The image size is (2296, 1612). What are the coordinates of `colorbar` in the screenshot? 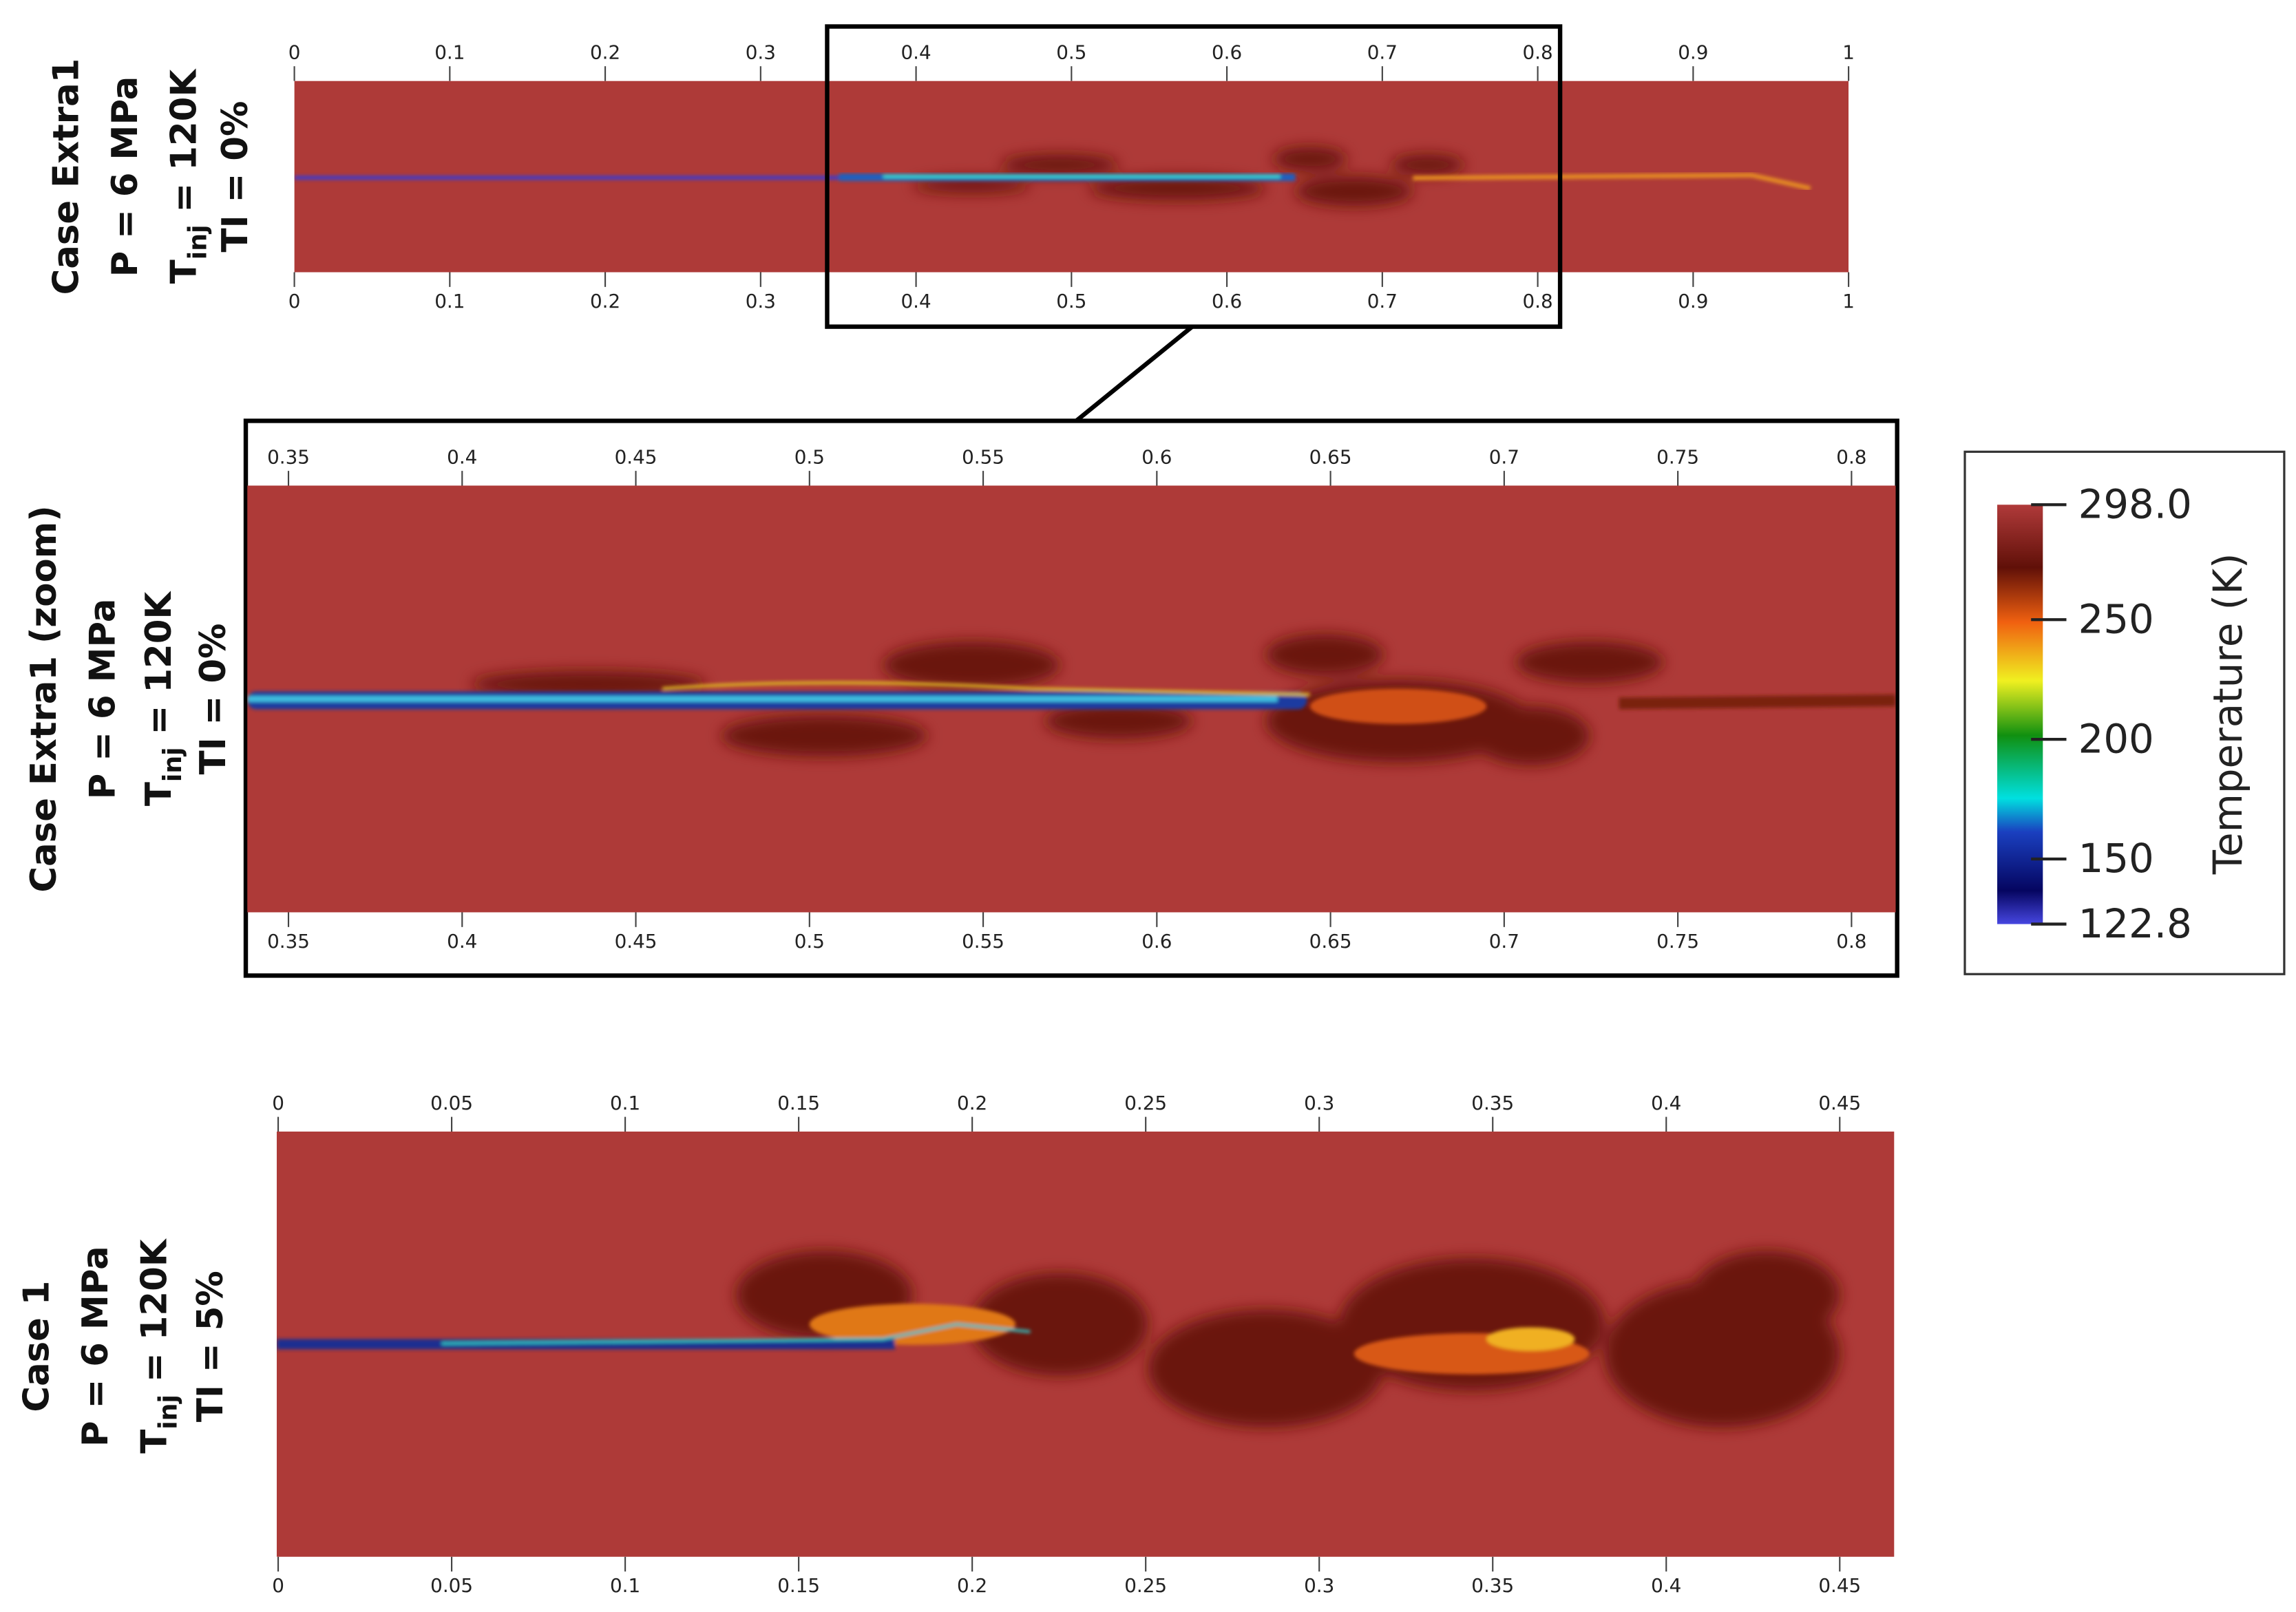 It's located at (2020, 714).